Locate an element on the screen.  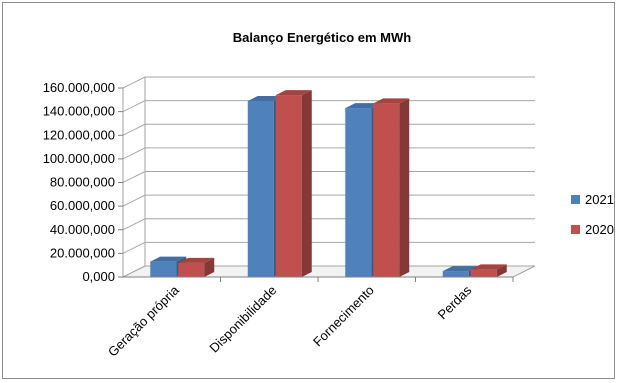
y-tick-label: 80.000,000 is located at coordinates (82, 182).